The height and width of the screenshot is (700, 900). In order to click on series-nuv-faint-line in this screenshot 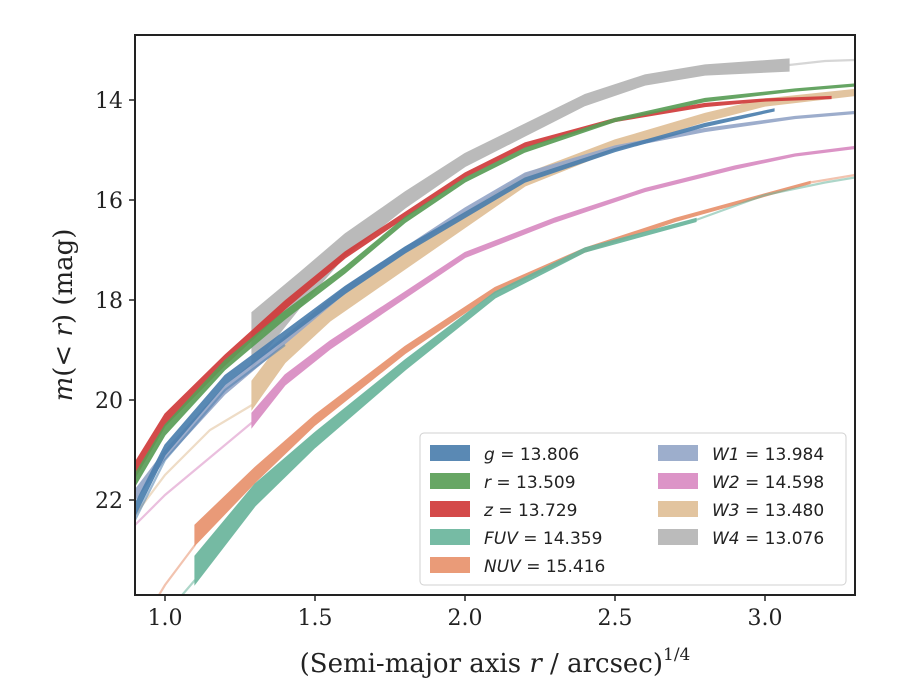, I will do `click(176, 569)`.